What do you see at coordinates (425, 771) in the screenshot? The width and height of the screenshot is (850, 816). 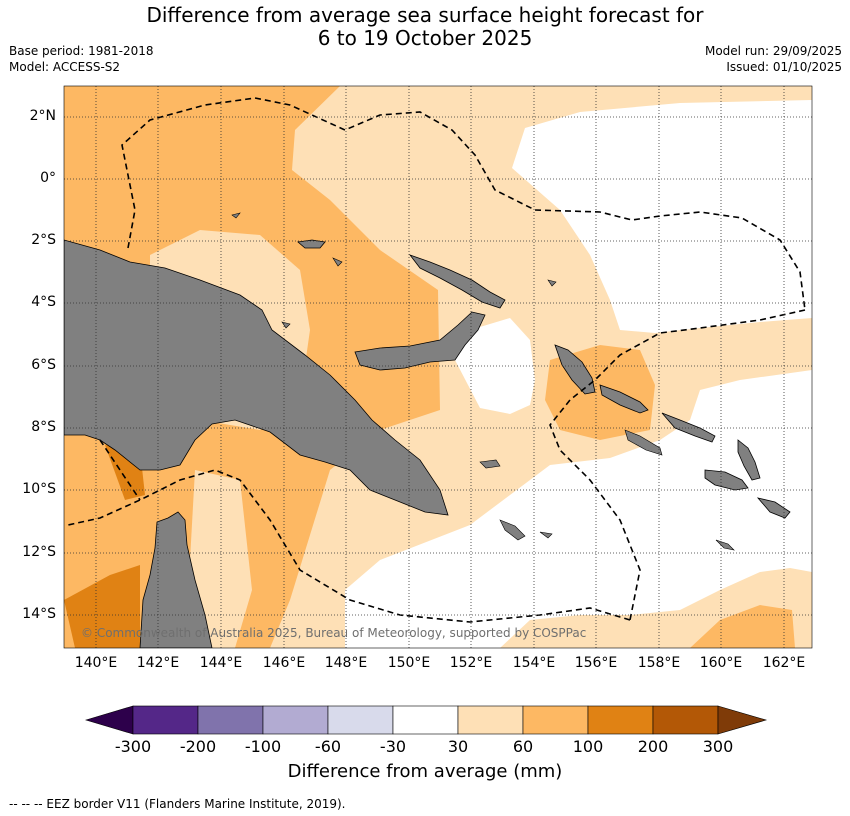 I see `colorbar-title: Difference from average (mm)` at bounding box center [425, 771].